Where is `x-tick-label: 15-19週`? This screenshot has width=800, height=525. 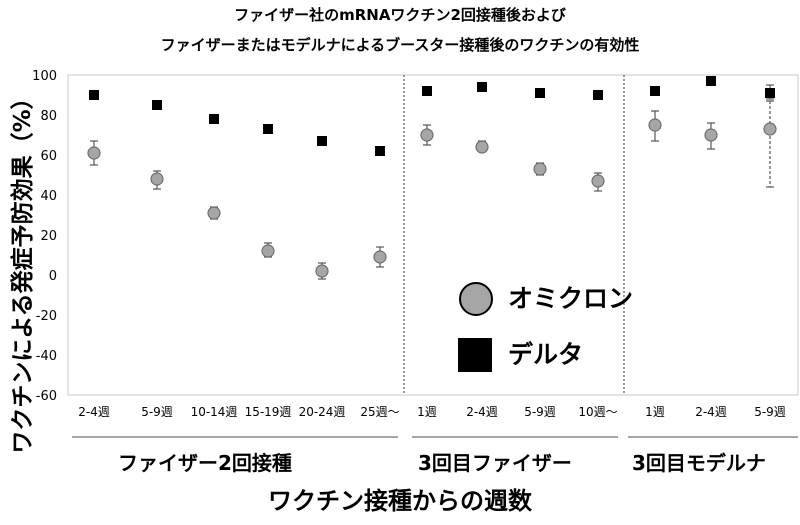 x-tick-label: 15-19週 is located at coordinates (268, 412).